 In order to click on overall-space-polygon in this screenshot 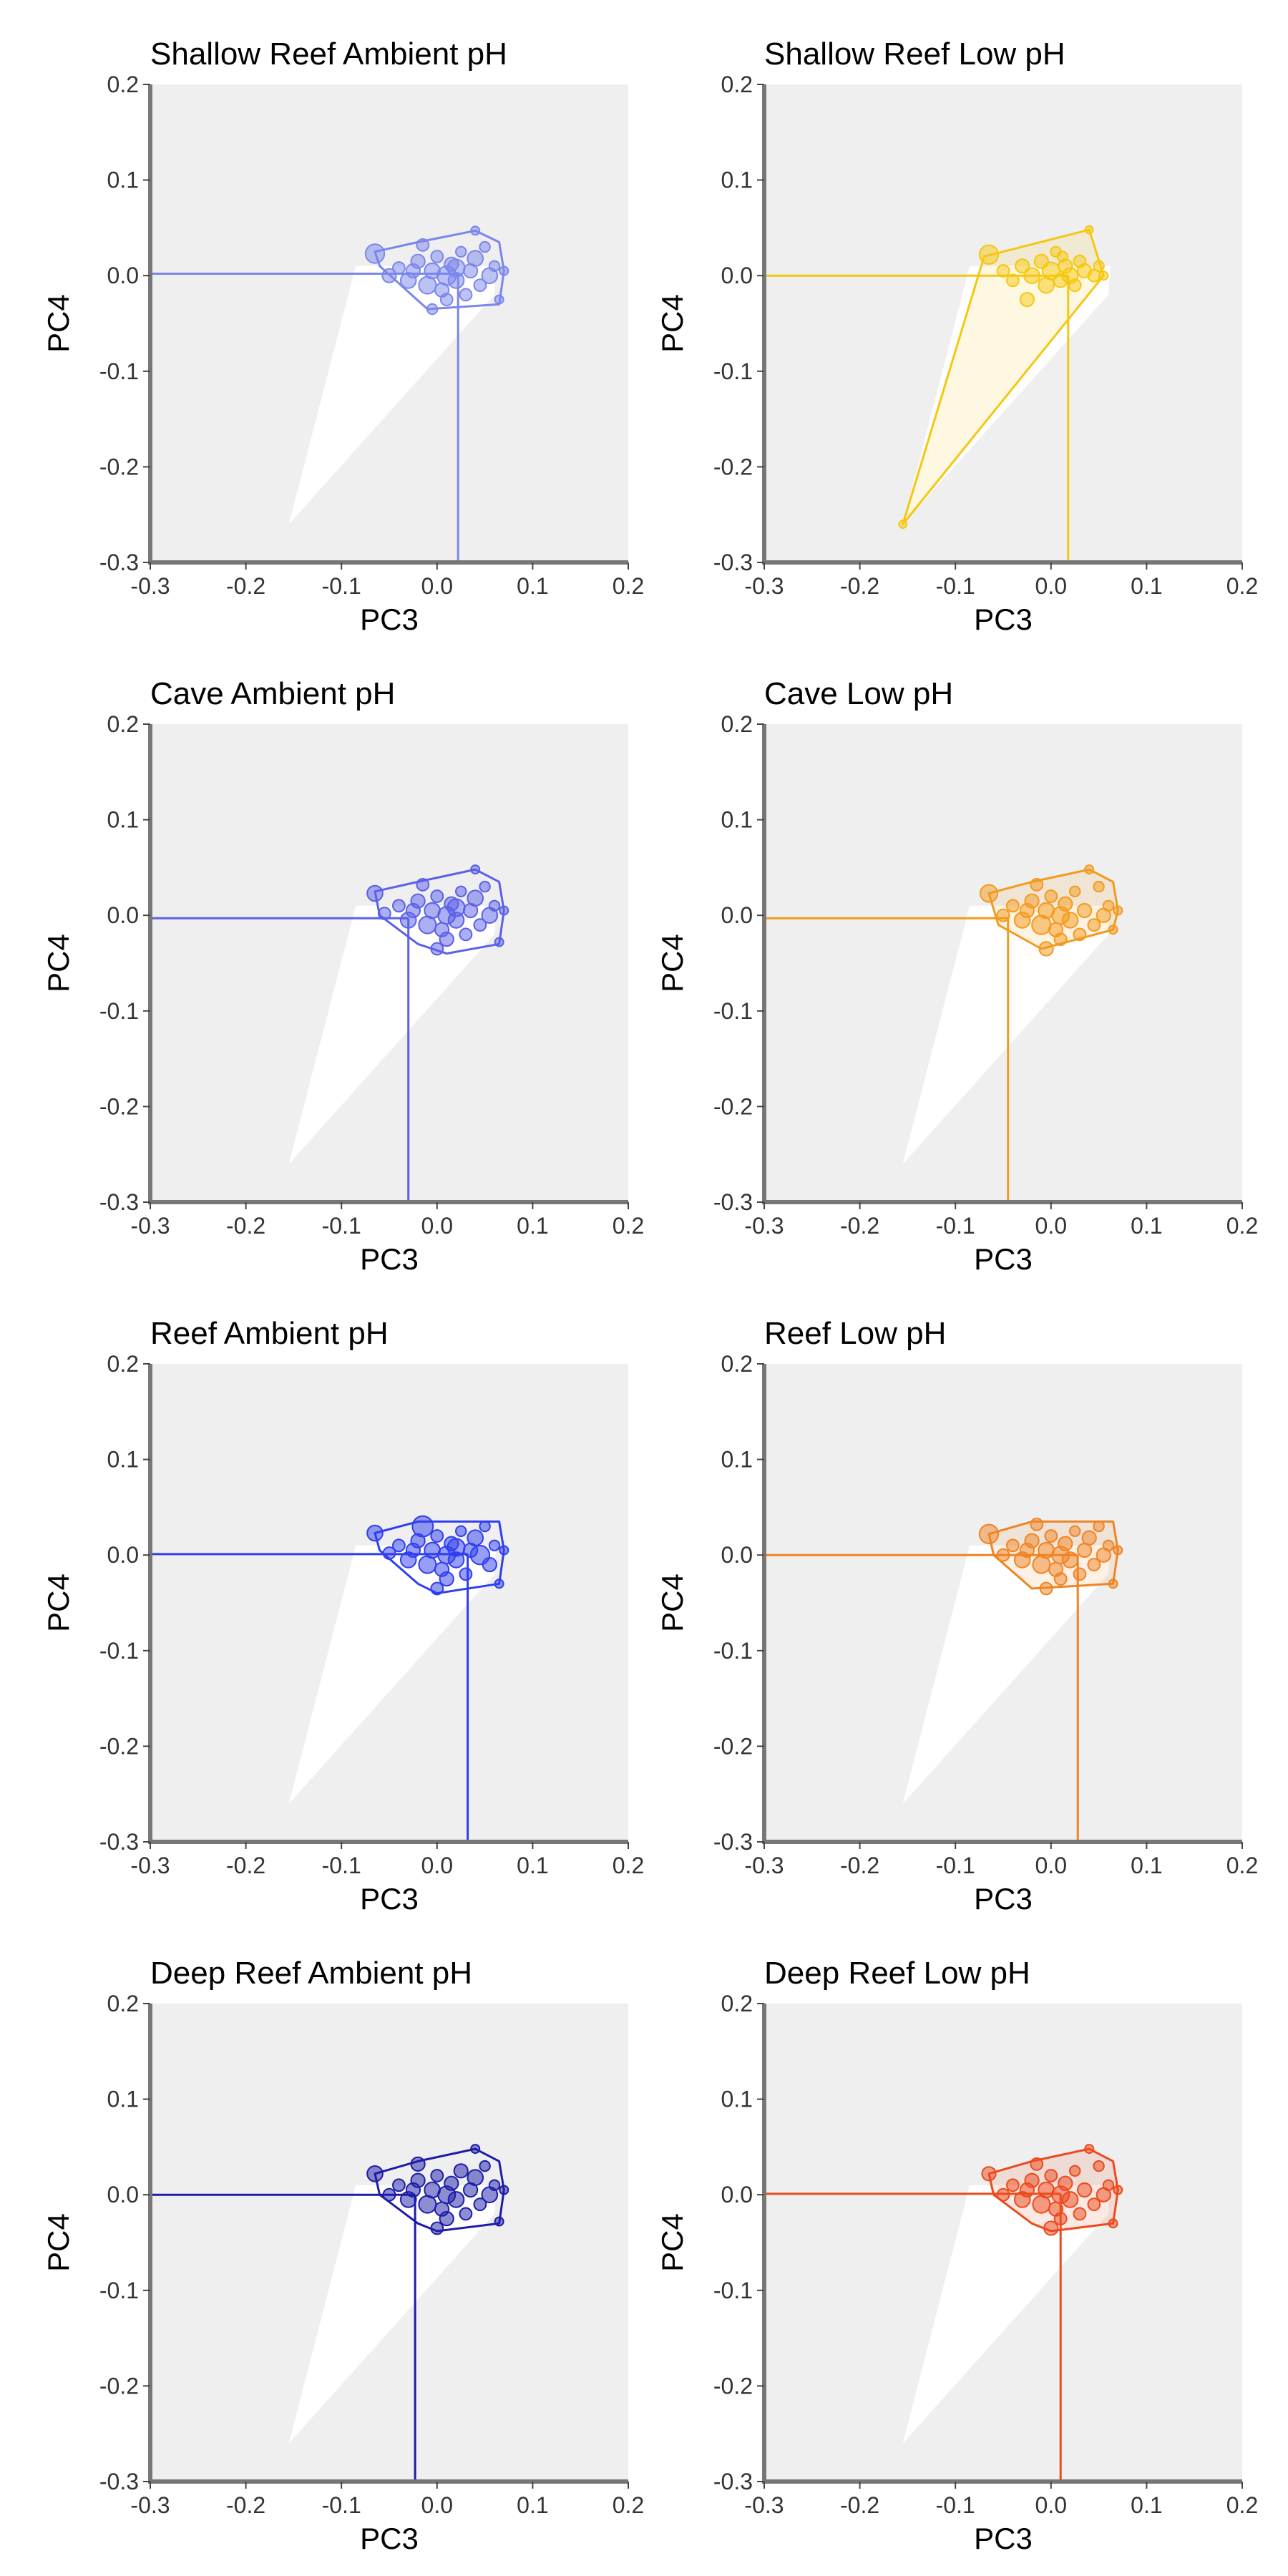, I will do `click(1006, 2314)`.